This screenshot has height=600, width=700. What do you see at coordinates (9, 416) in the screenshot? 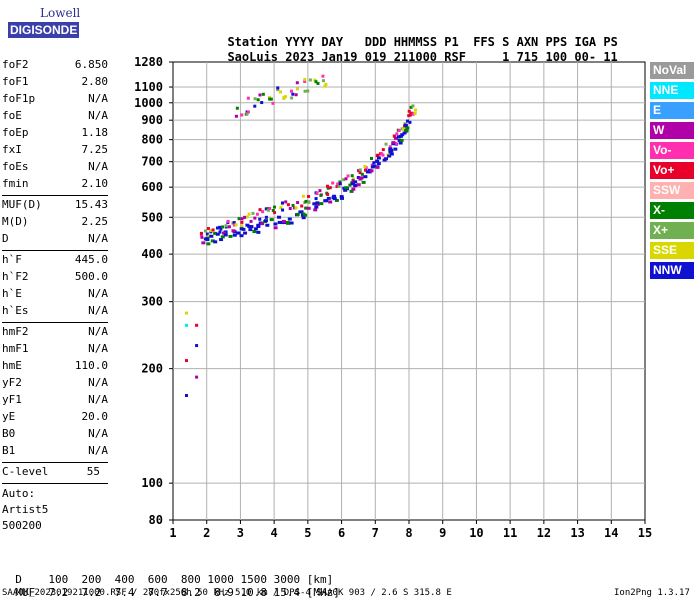
I see `param-name: yE` at bounding box center [9, 416].